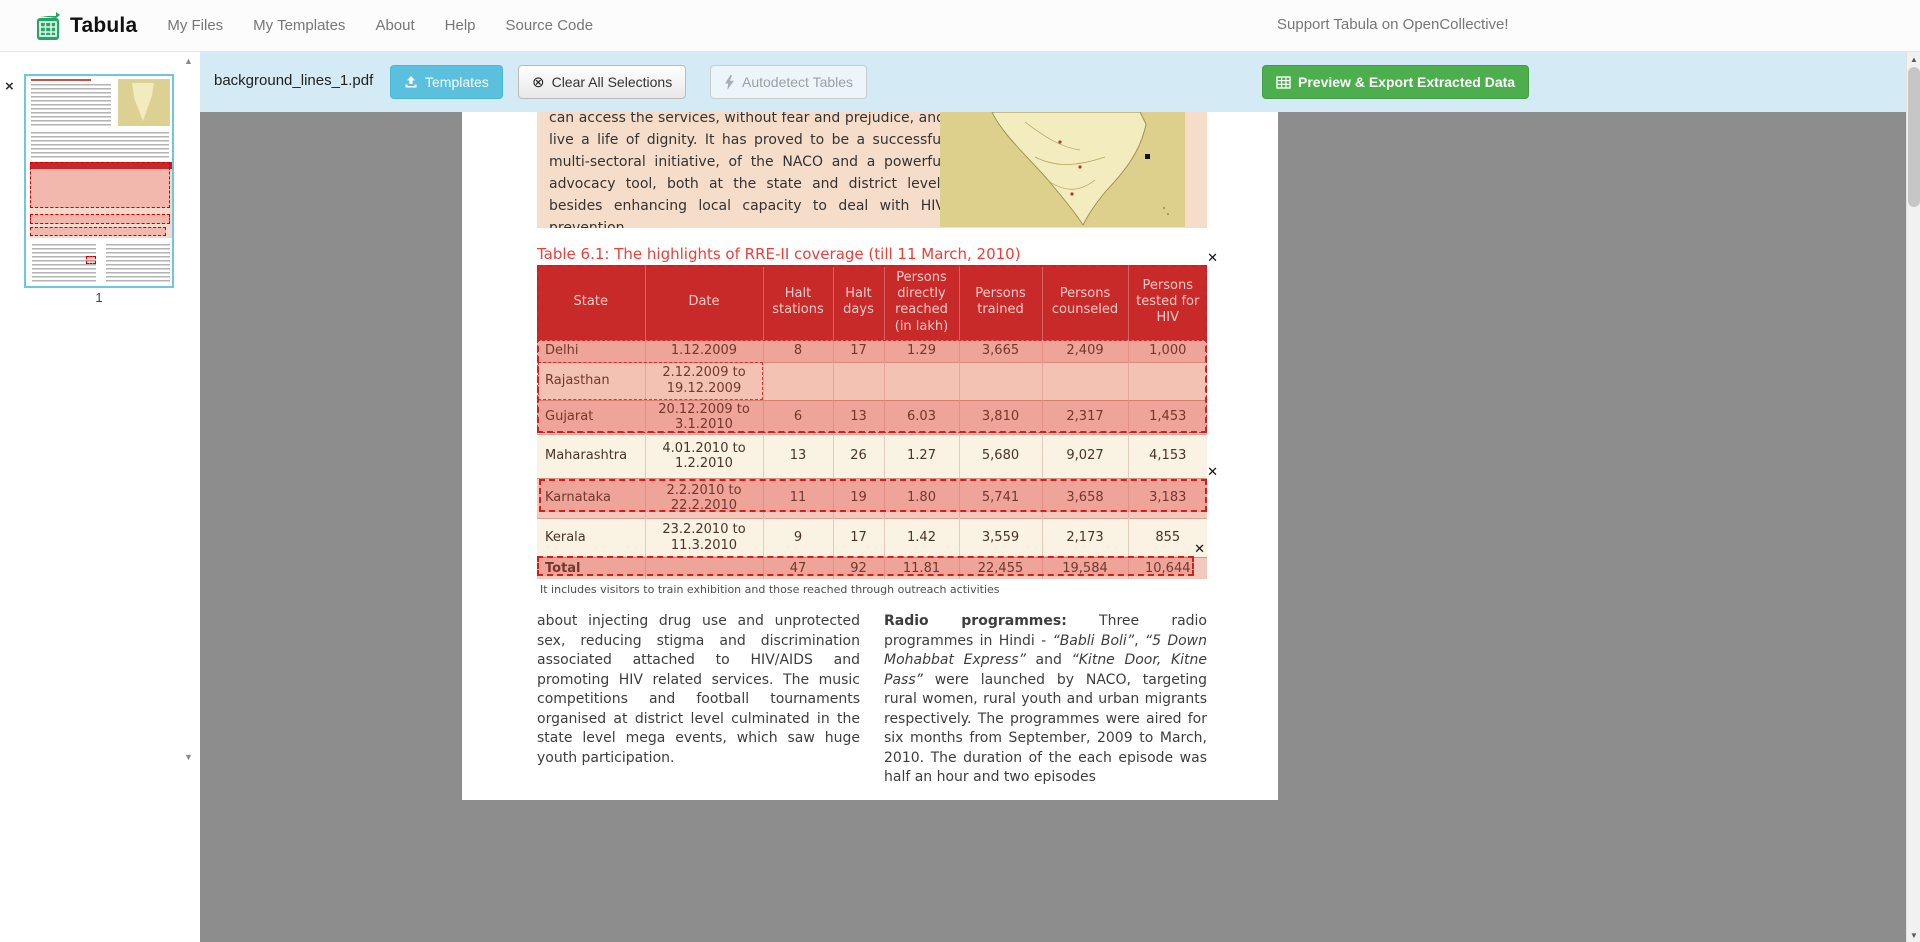 The width and height of the screenshot is (1920, 942). I want to click on tabula-logo, so click(48, 25).